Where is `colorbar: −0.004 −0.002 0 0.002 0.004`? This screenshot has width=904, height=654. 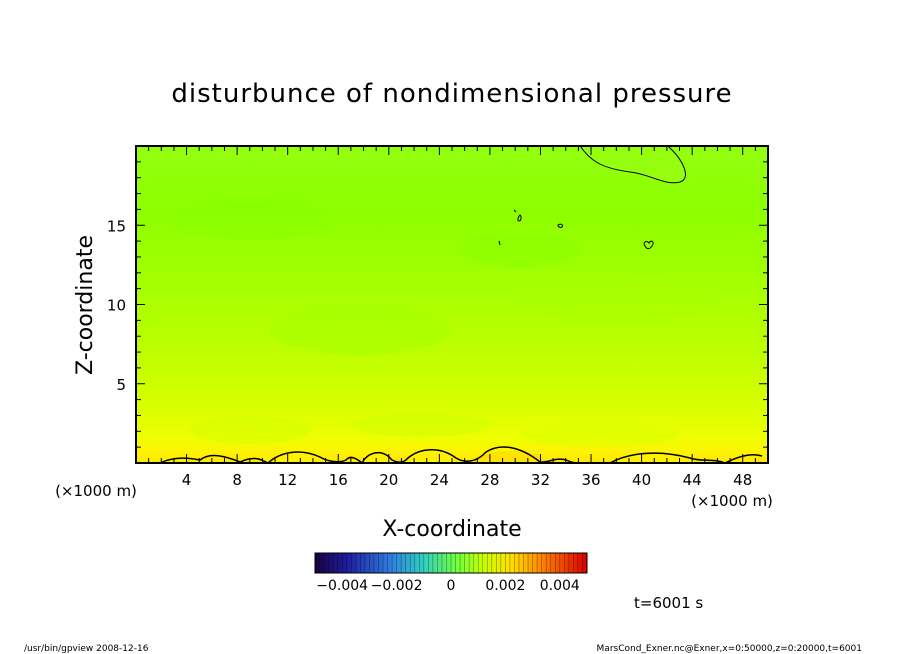
colorbar: −0.004 −0.002 0 0.002 0.004 is located at coordinates (451, 573).